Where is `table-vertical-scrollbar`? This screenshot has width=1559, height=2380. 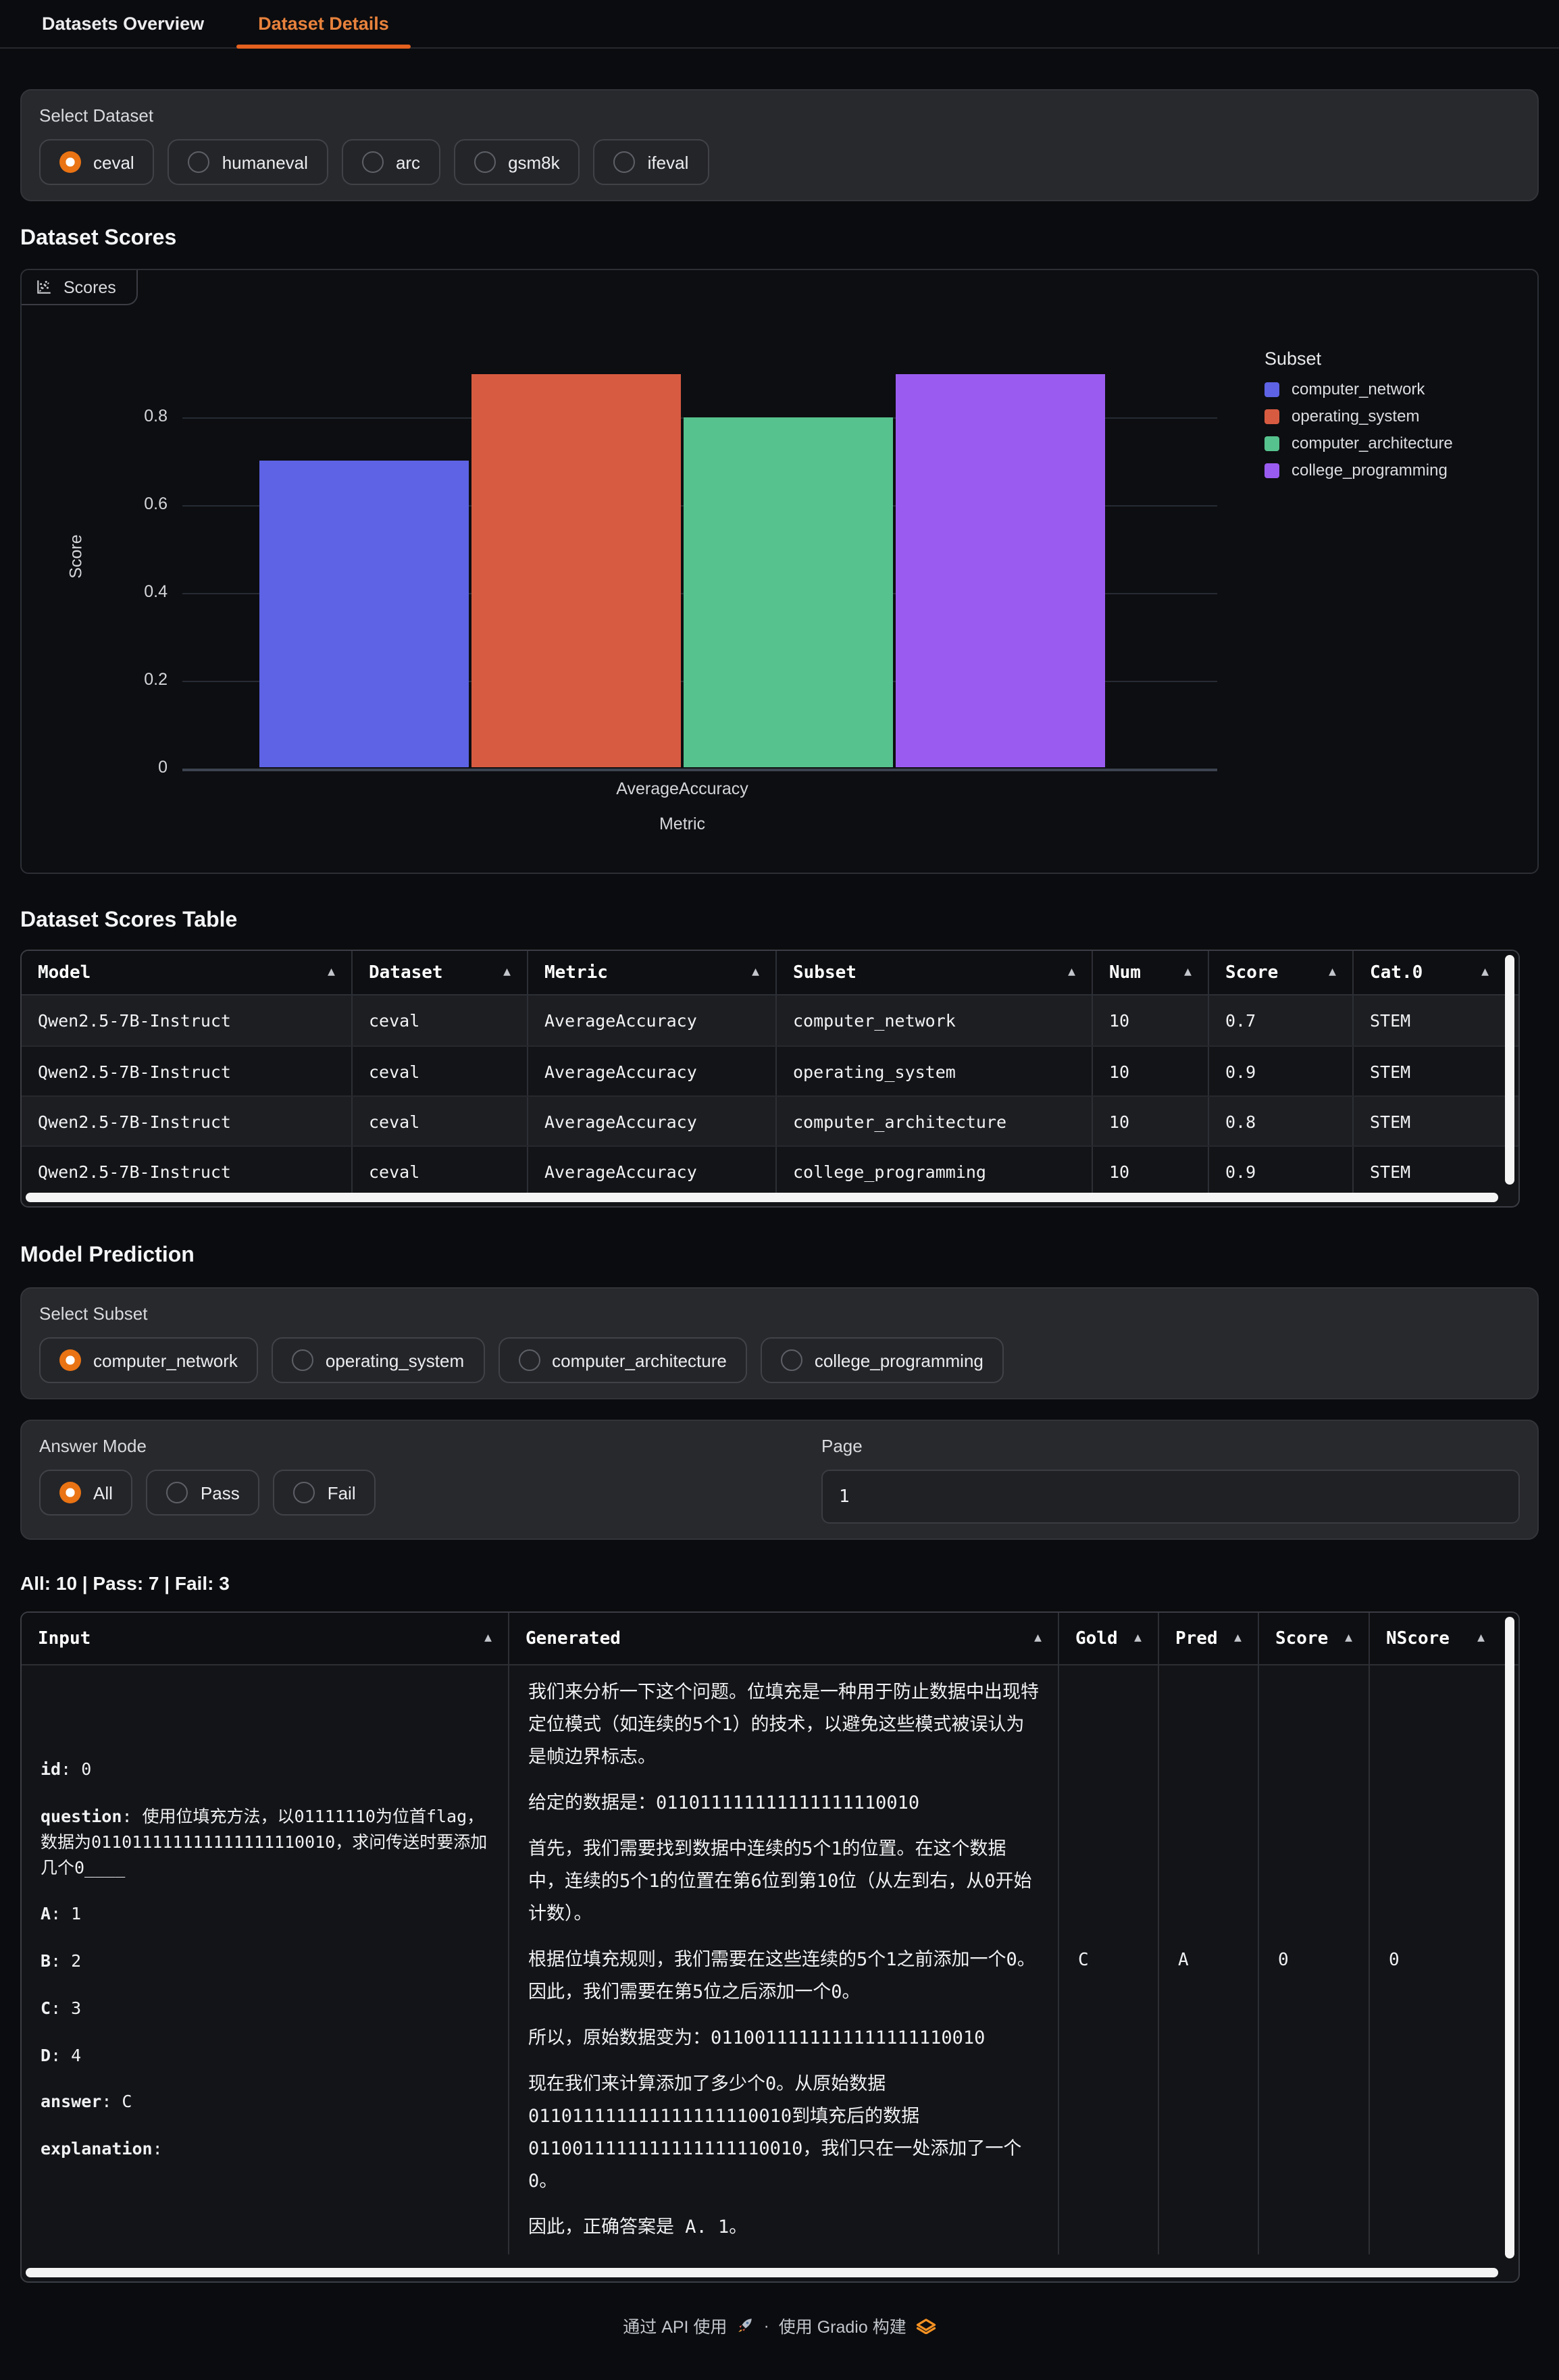 table-vertical-scrollbar is located at coordinates (1509, 1070).